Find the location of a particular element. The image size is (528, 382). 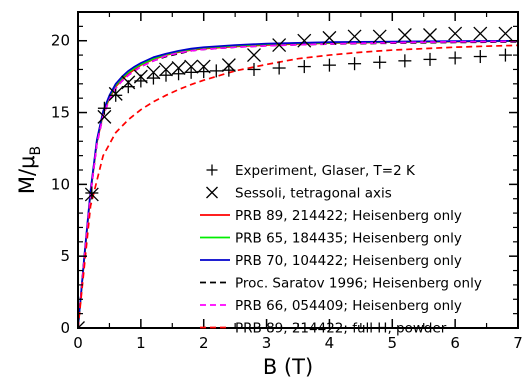

legend-label-experiment-glaser-t-2-k: Experiment, Glaser, T=2 K is located at coordinates (325, 171).